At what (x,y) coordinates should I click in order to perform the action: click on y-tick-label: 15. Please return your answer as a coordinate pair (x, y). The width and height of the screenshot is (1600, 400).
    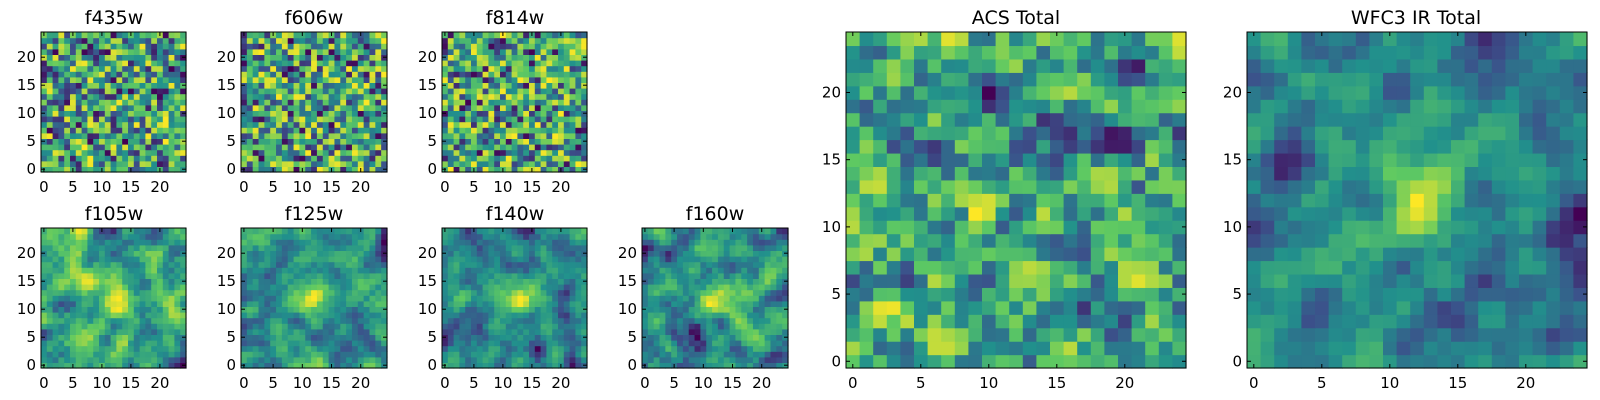
    Looking at the image, I should click on (627, 281).